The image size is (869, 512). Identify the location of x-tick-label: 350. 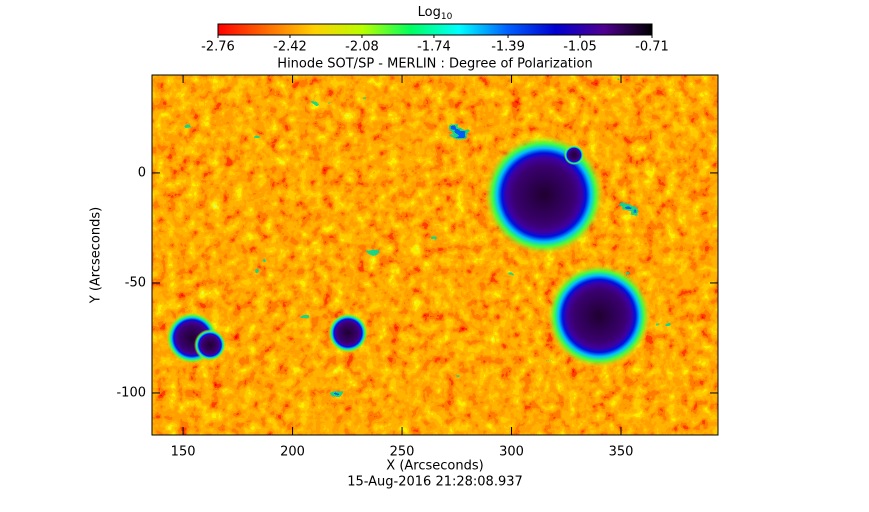
(621, 452).